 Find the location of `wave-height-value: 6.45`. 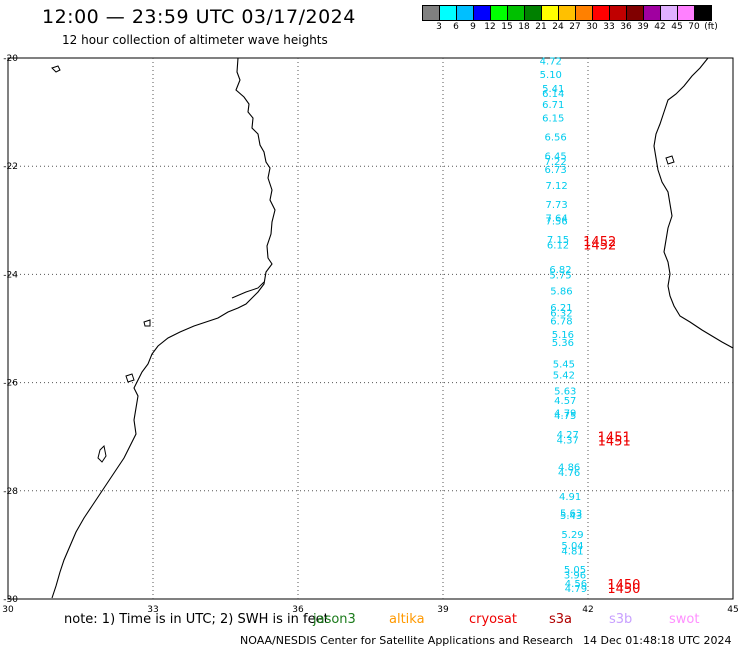

wave-height-value: 6.45 is located at coordinates (556, 156).